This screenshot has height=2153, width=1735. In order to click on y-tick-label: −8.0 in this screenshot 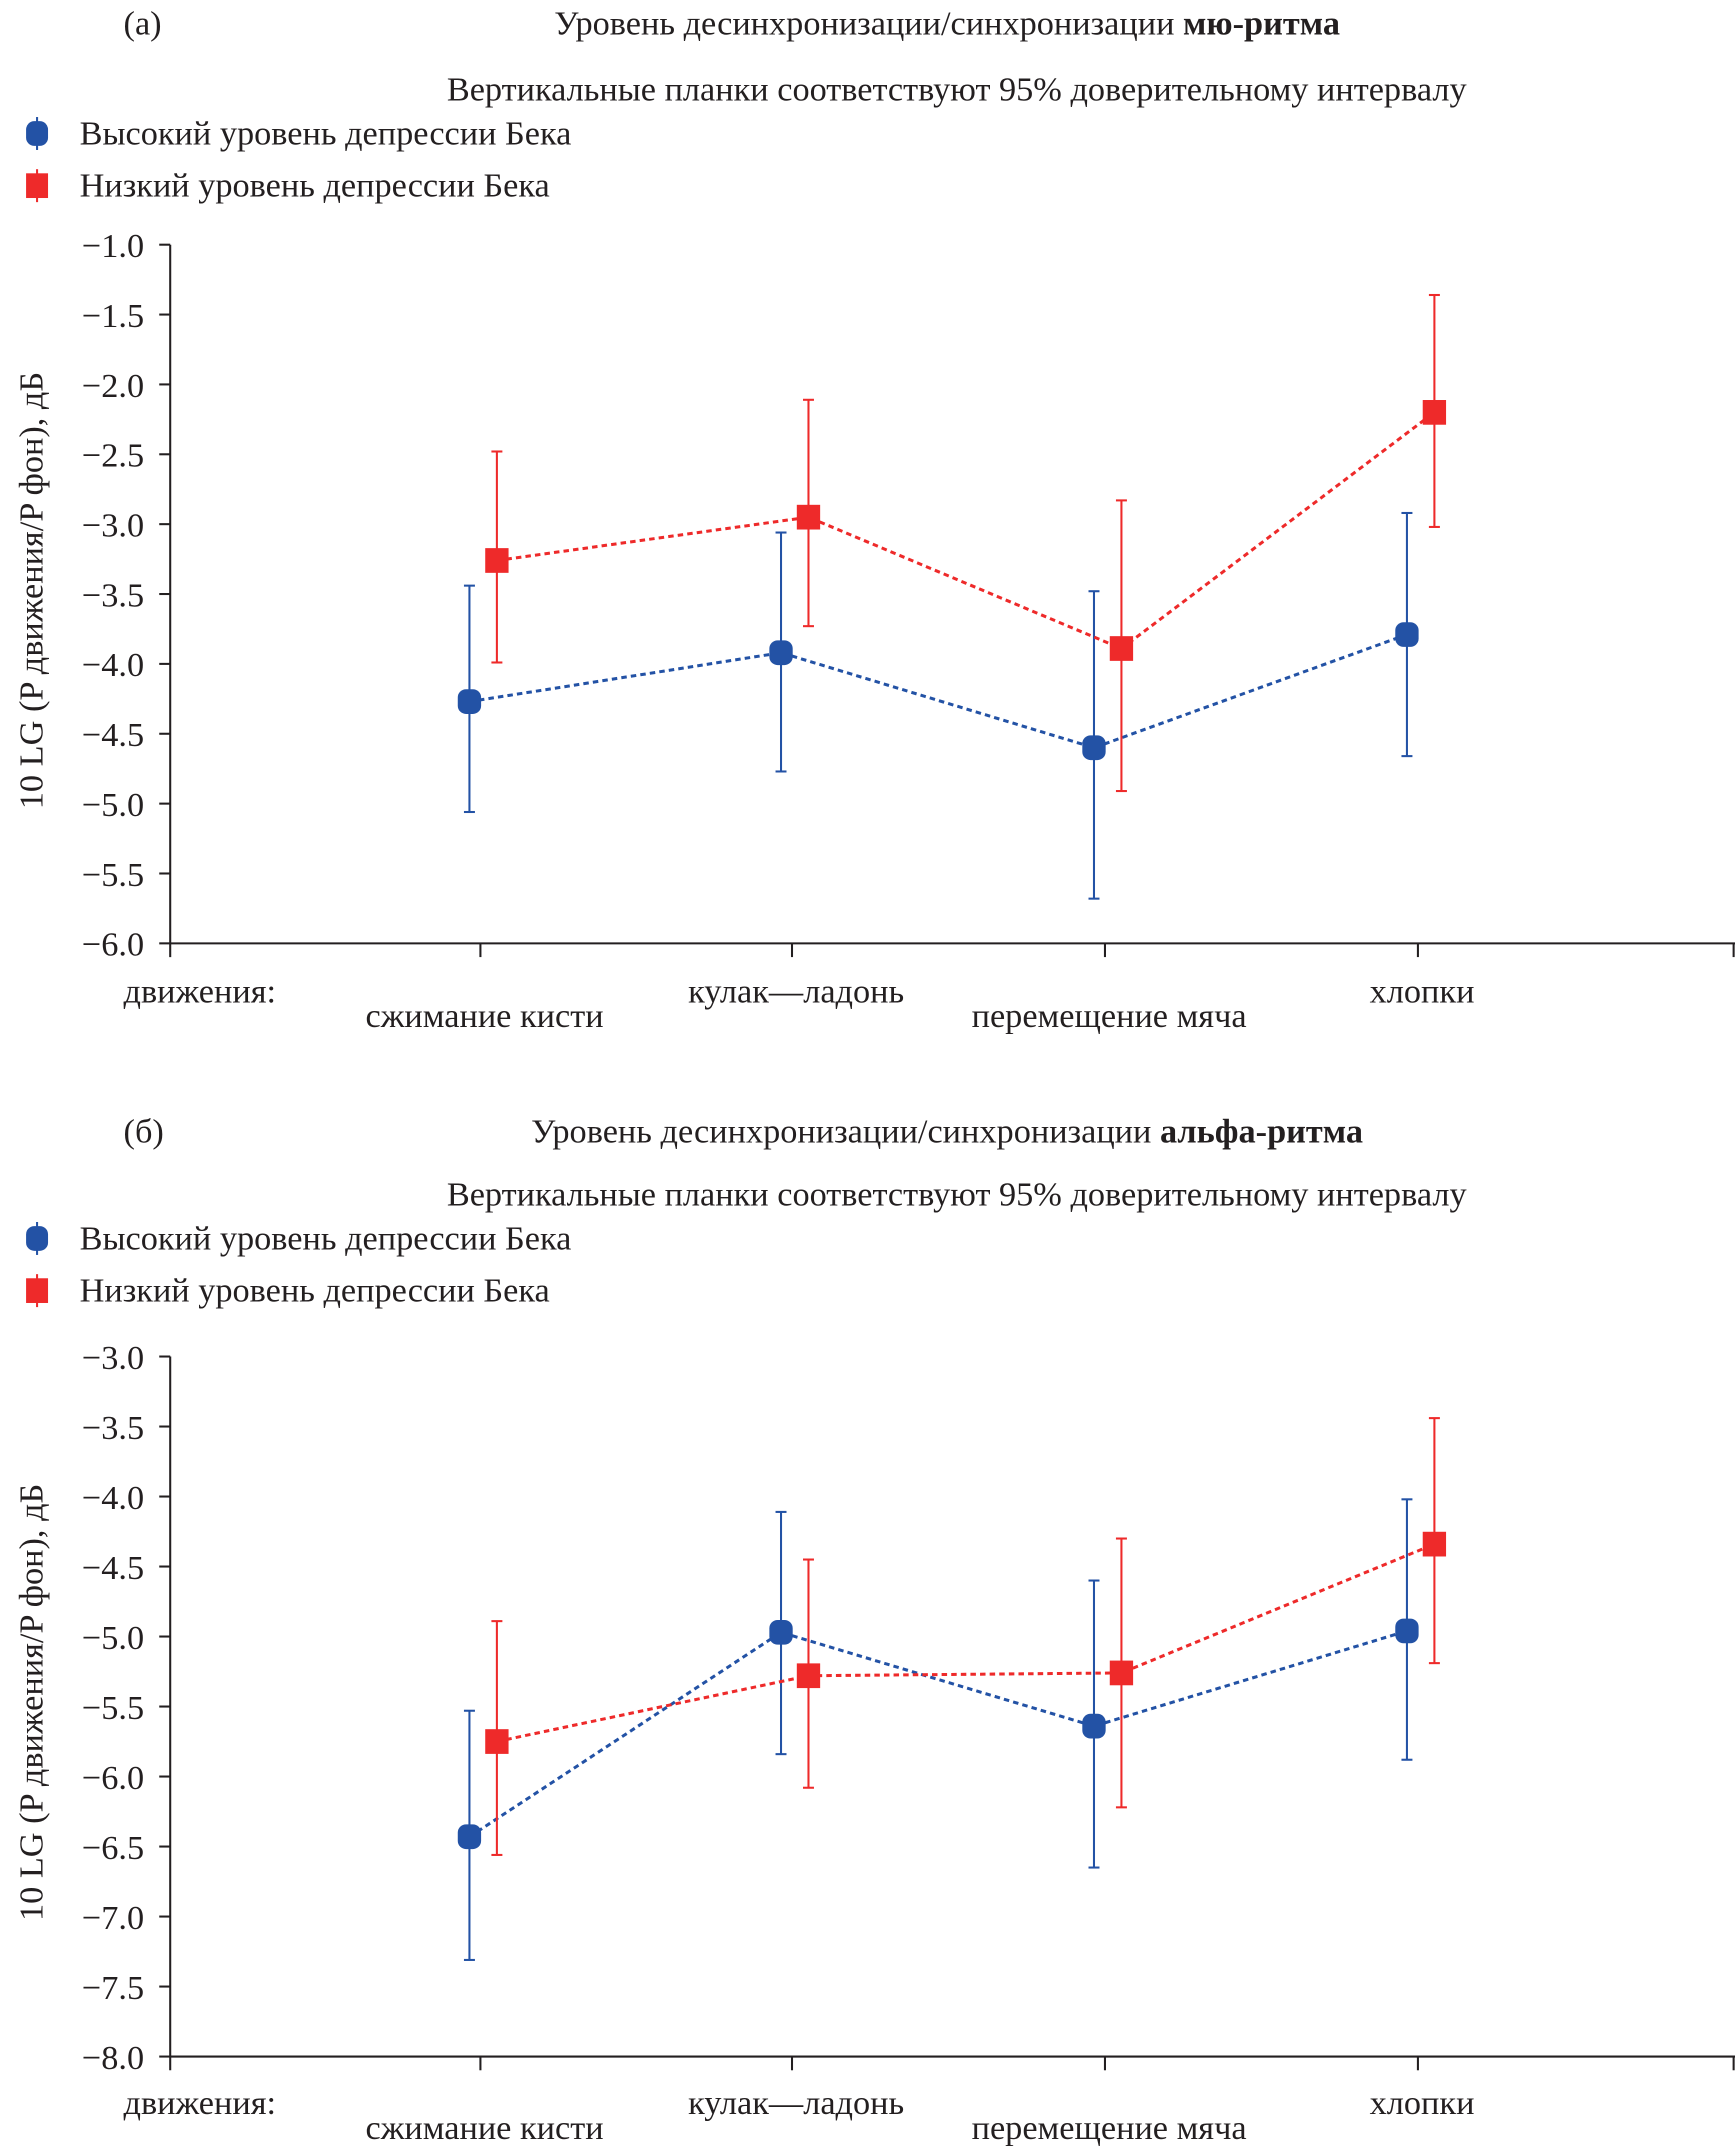, I will do `click(113, 2058)`.